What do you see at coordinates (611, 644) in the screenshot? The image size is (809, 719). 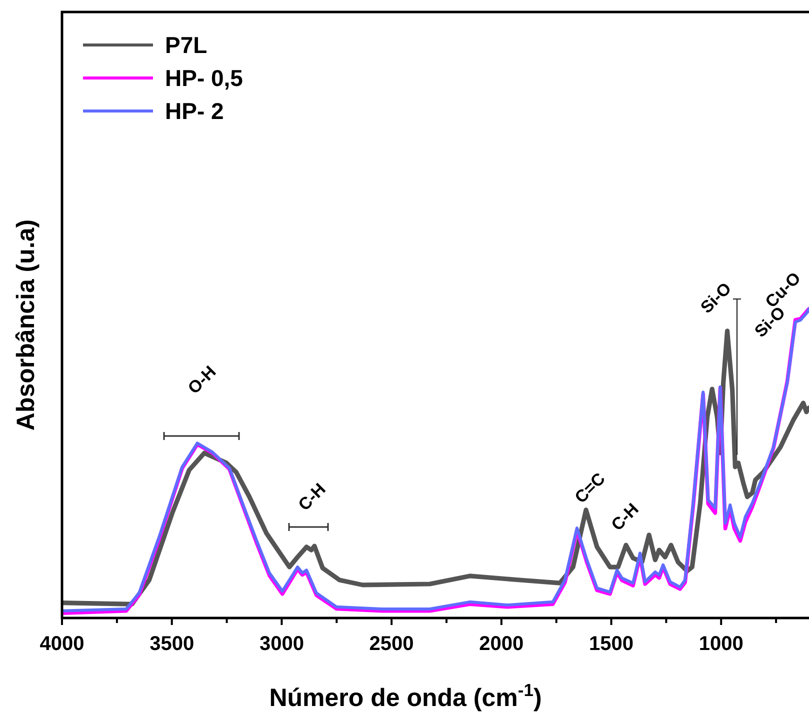 I see `x-tick-label: 1500` at bounding box center [611, 644].